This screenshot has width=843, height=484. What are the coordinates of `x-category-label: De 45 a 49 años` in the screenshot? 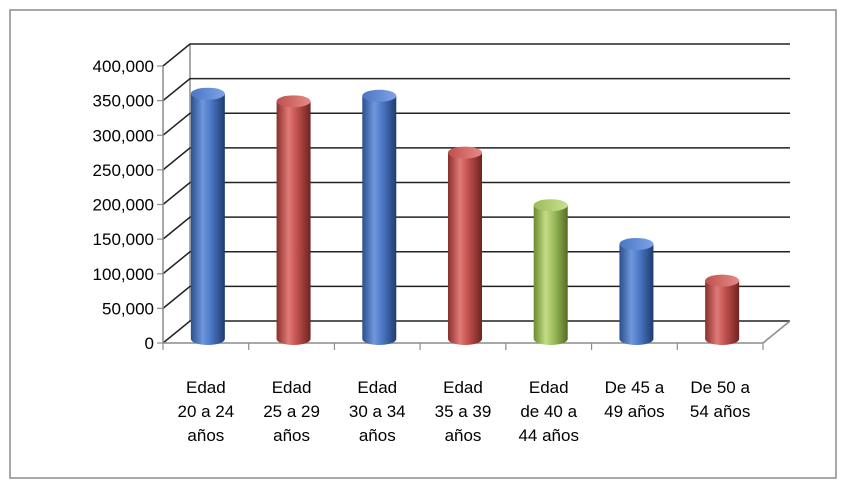 It's located at (634, 399).